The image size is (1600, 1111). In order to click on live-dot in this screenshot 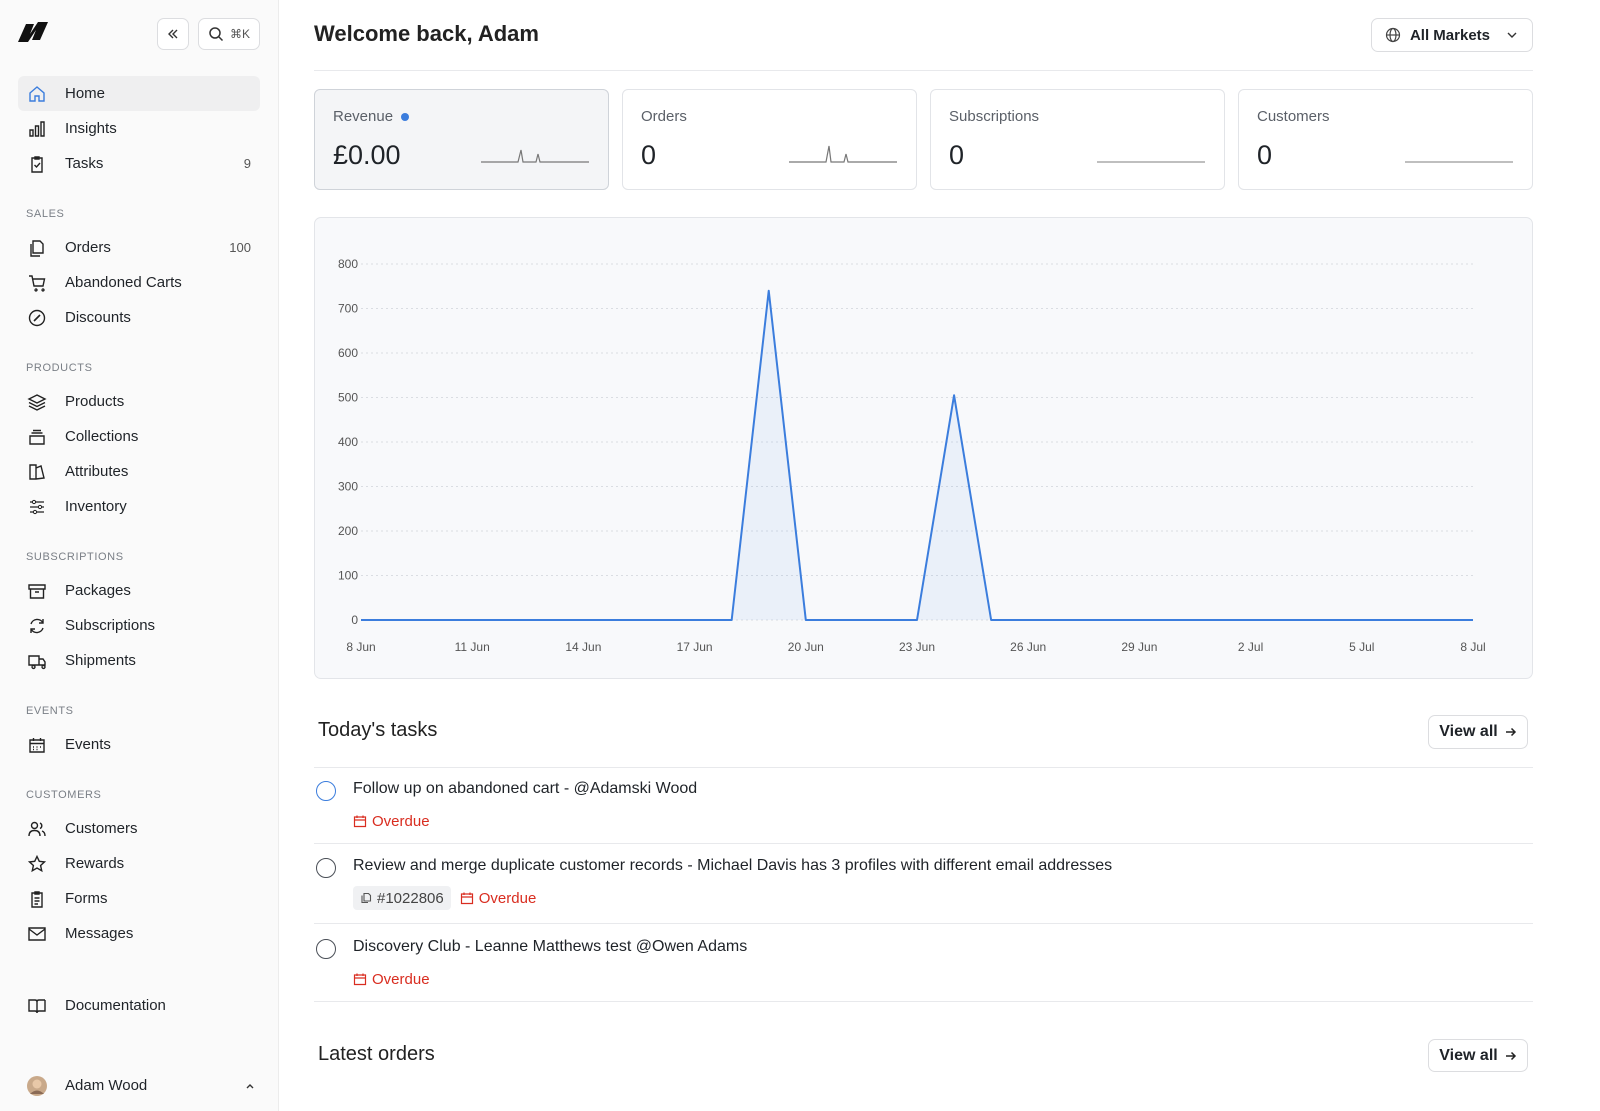, I will do `click(405, 117)`.